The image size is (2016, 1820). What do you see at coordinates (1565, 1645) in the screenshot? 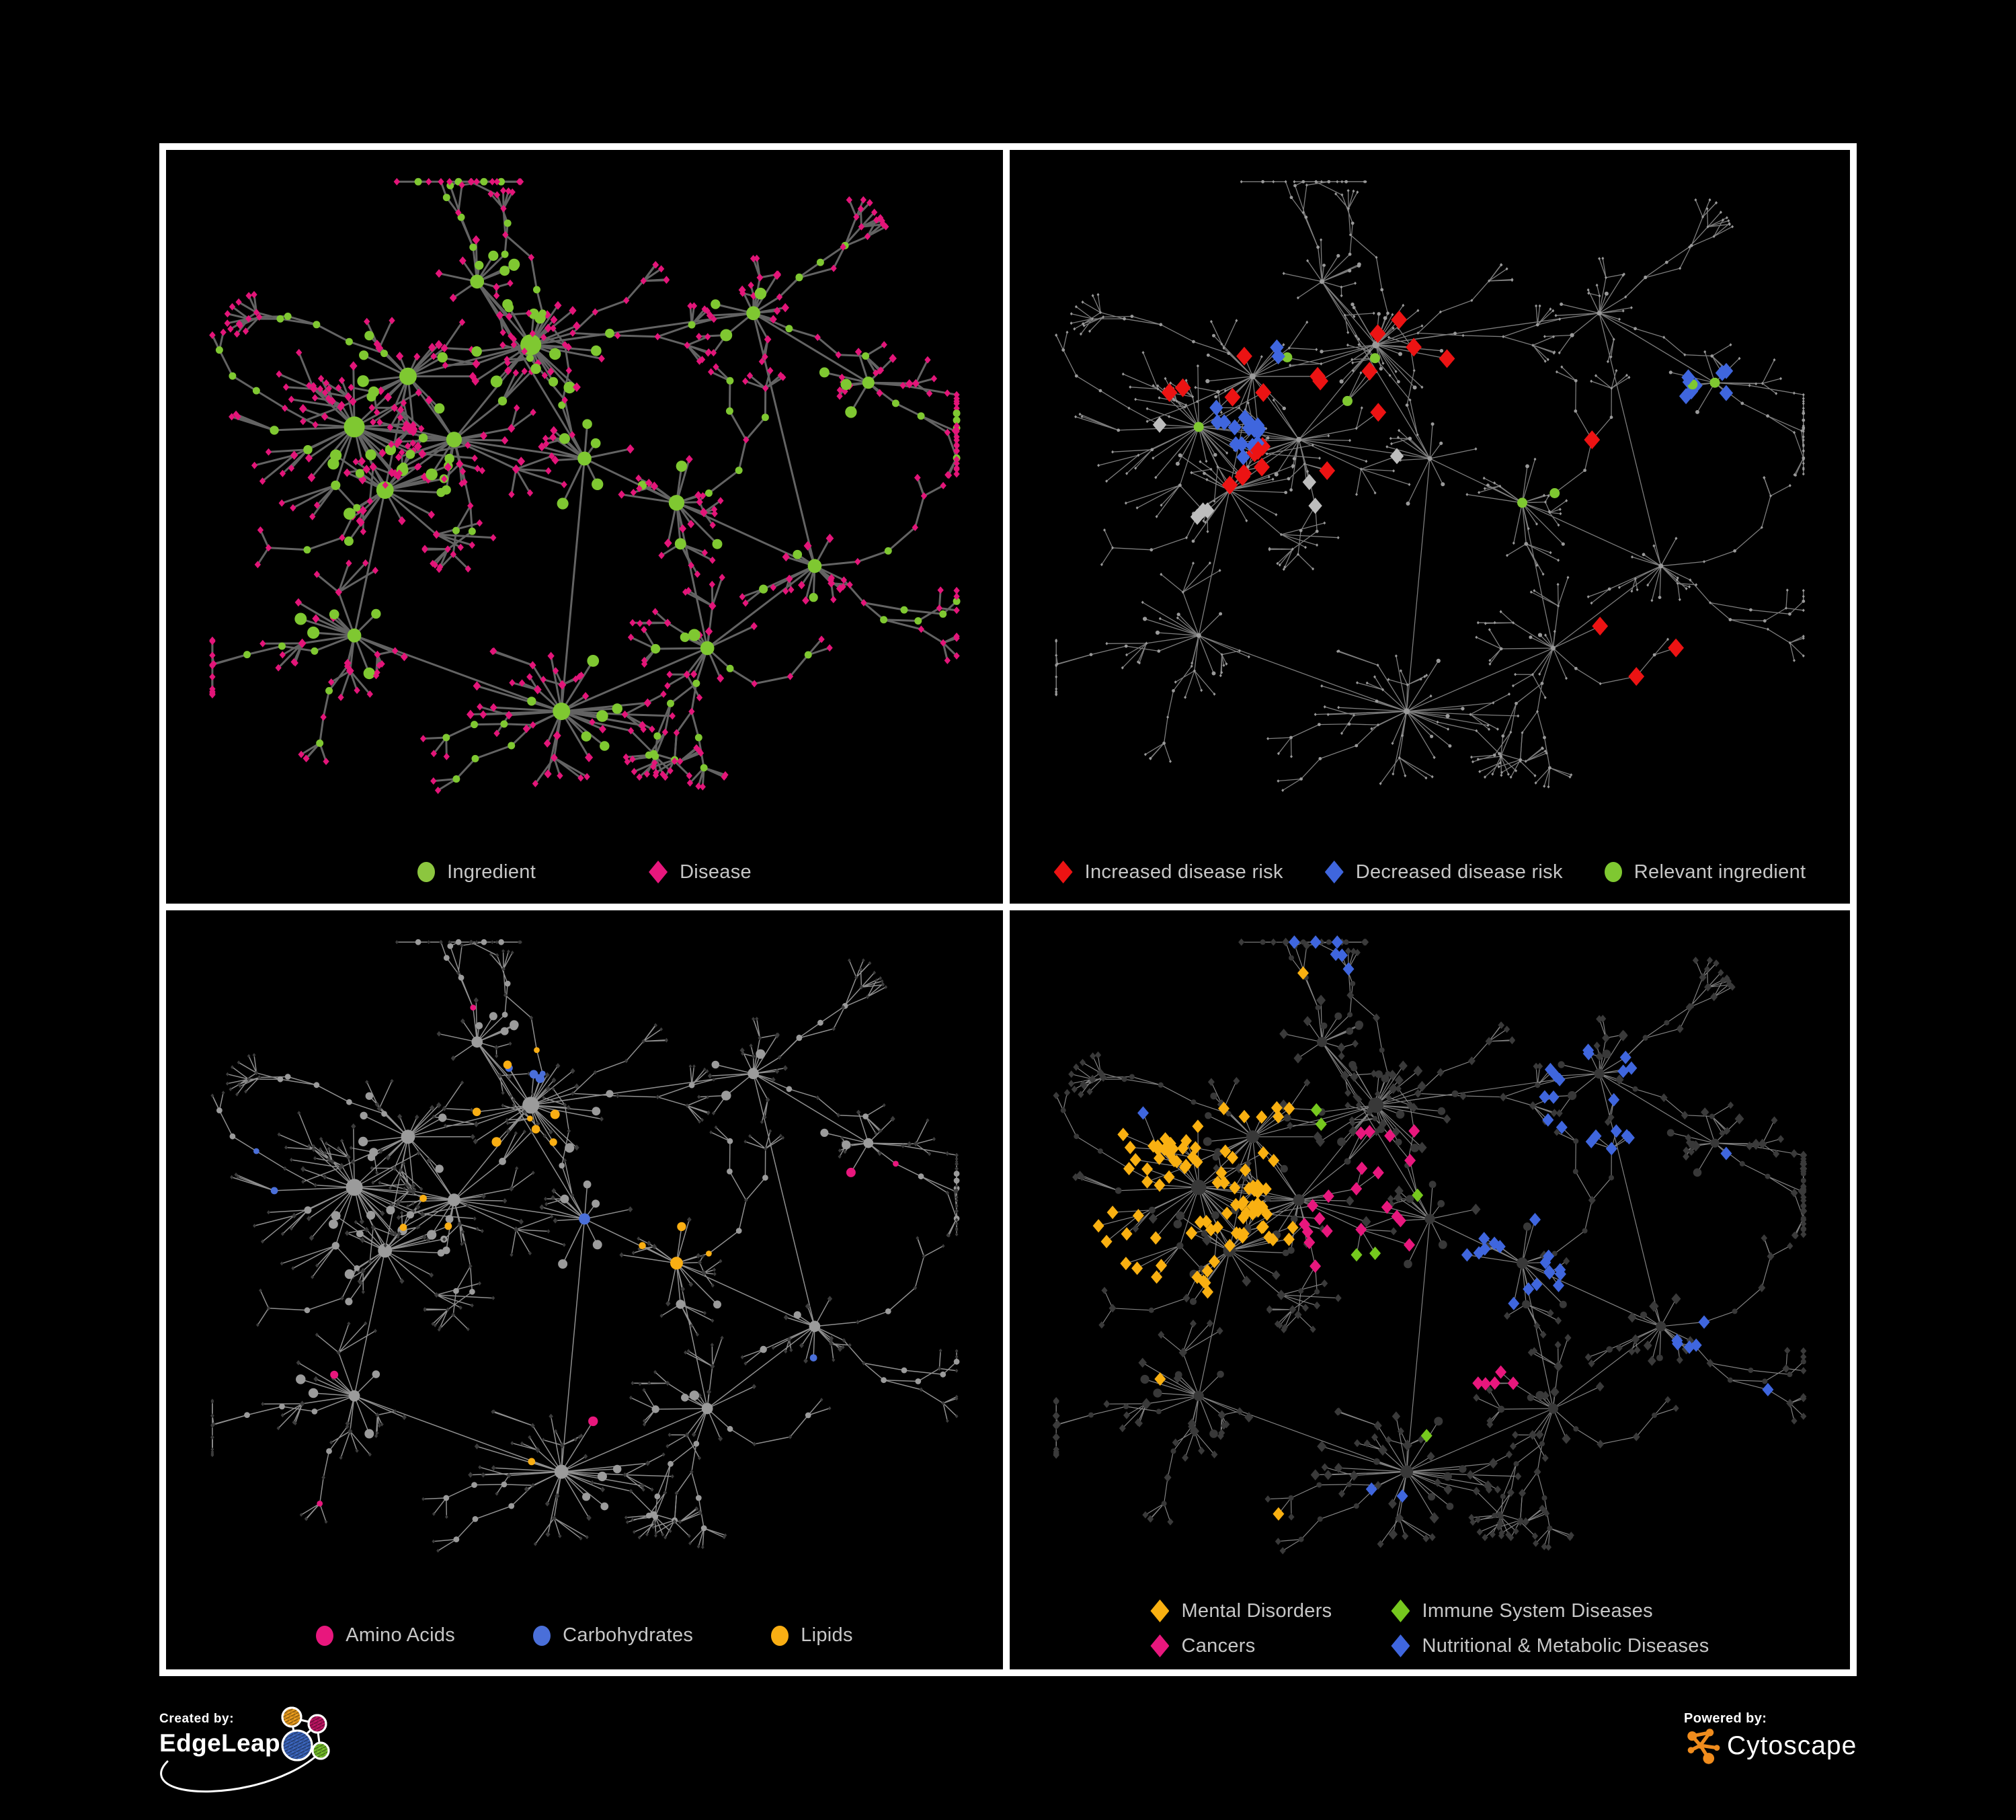
I see `legend-label: Nutritional & Metabolic Diseases` at bounding box center [1565, 1645].